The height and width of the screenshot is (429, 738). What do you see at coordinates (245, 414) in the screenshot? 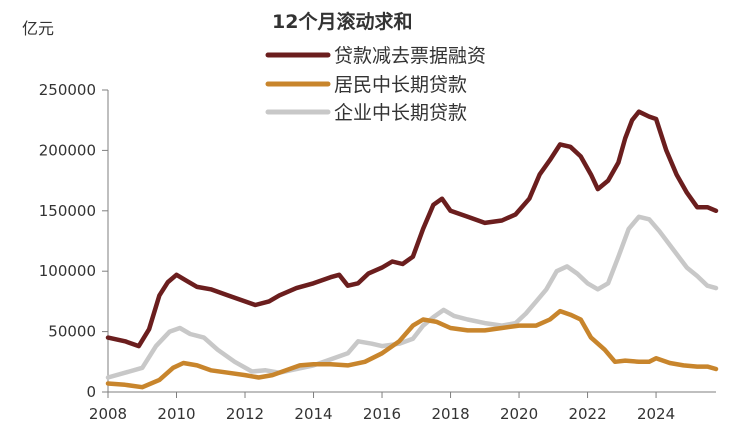
I see `x-tick-label: 2012` at bounding box center [245, 414].